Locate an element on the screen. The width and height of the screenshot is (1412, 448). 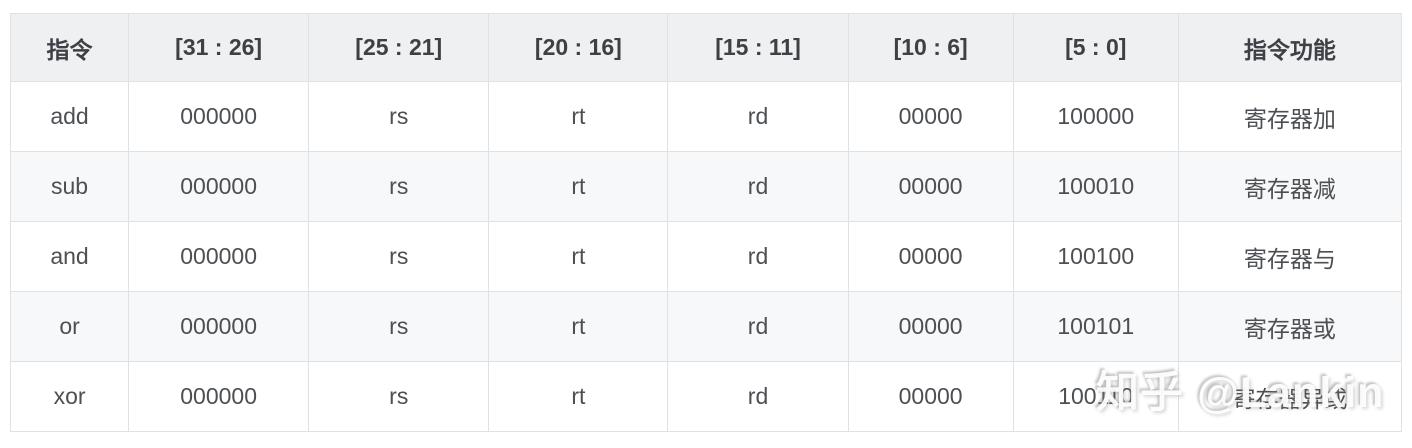
table-cell: 100000 is located at coordinates (1095, 116).